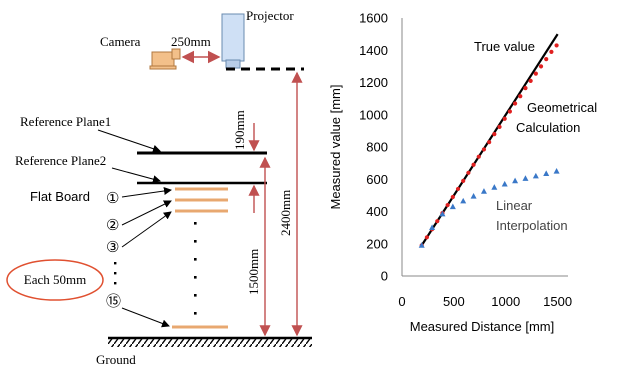 Image resolution: width=622 pixels, height=371 pixels. Describe the element at coordinates (136, 175) in the screenshot. I see `reference-plane-2-pointer` at that location.